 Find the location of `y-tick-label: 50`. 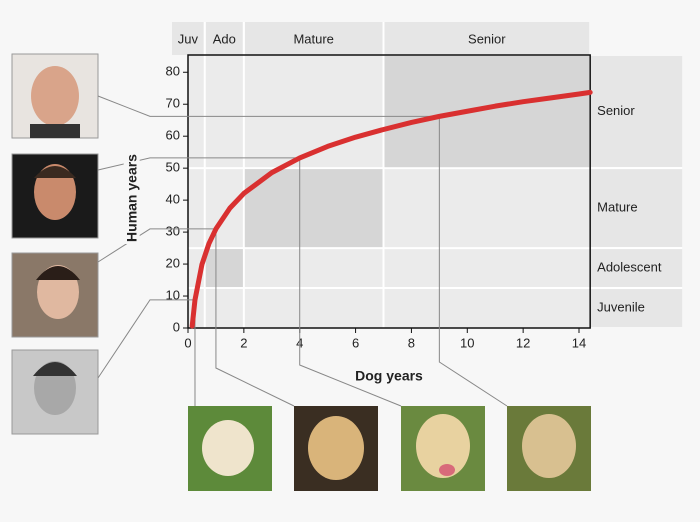

y-tick-label: 50 is located at coordinates (173, 167).